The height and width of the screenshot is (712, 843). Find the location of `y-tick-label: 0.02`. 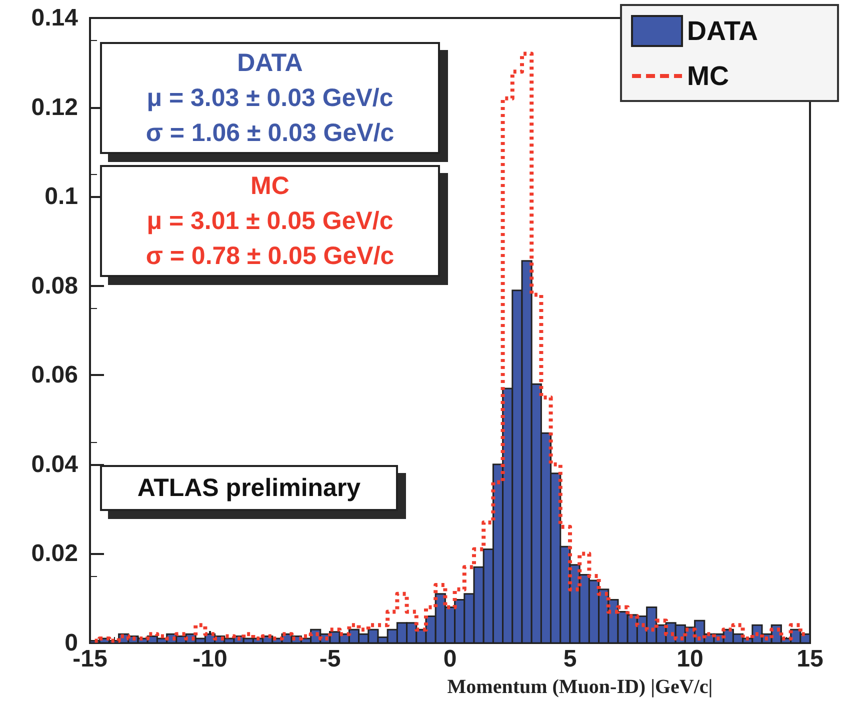

y-tick-label: 0.02 is located at coordinates (54, 554).